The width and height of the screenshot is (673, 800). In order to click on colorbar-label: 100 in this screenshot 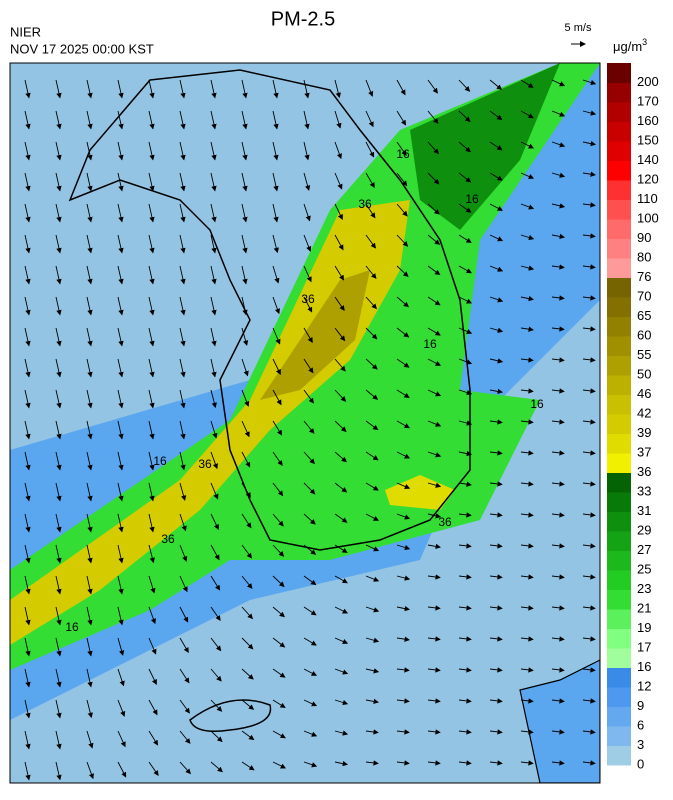, I will do `click(648, 217)`.